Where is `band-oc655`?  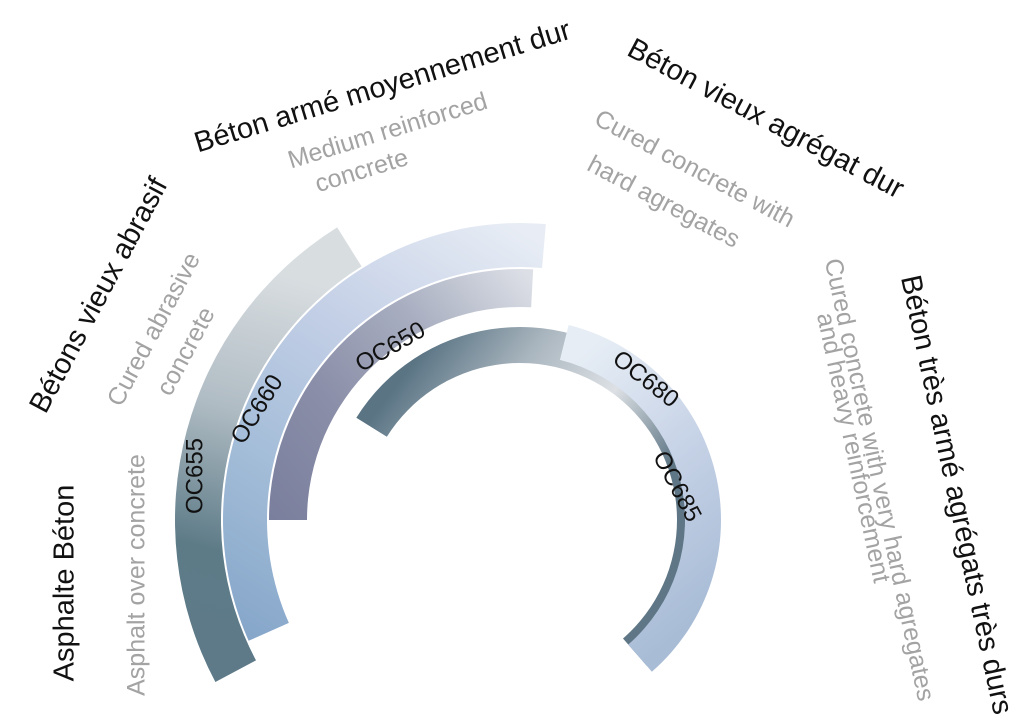 band-oc655 is located at coordinates (268, 454).